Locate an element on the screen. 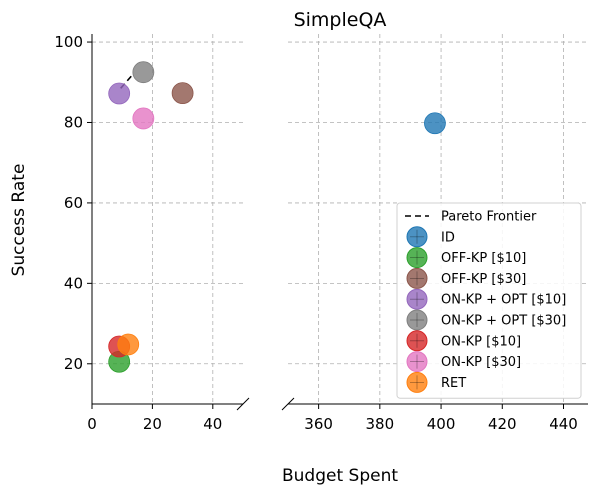 This screenshot has height=495, width=597. y-tick-label: 20 is located at coordinates (73, 364).